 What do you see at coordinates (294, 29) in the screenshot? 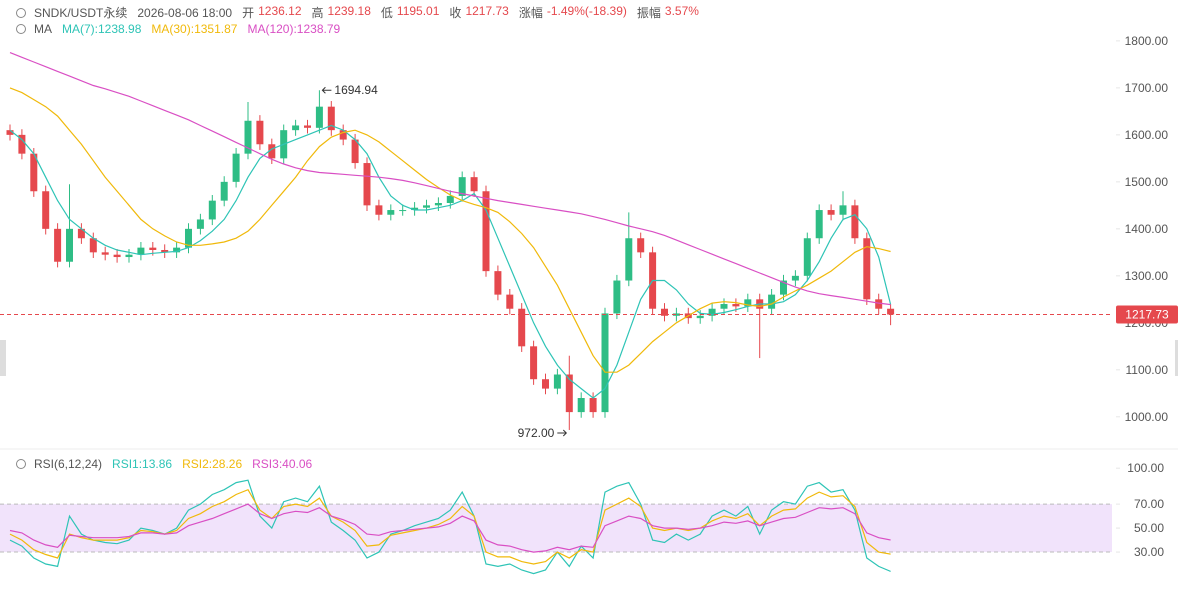
I see `legend-item: MA(120):1238.79` at bounding box center [294, 29].